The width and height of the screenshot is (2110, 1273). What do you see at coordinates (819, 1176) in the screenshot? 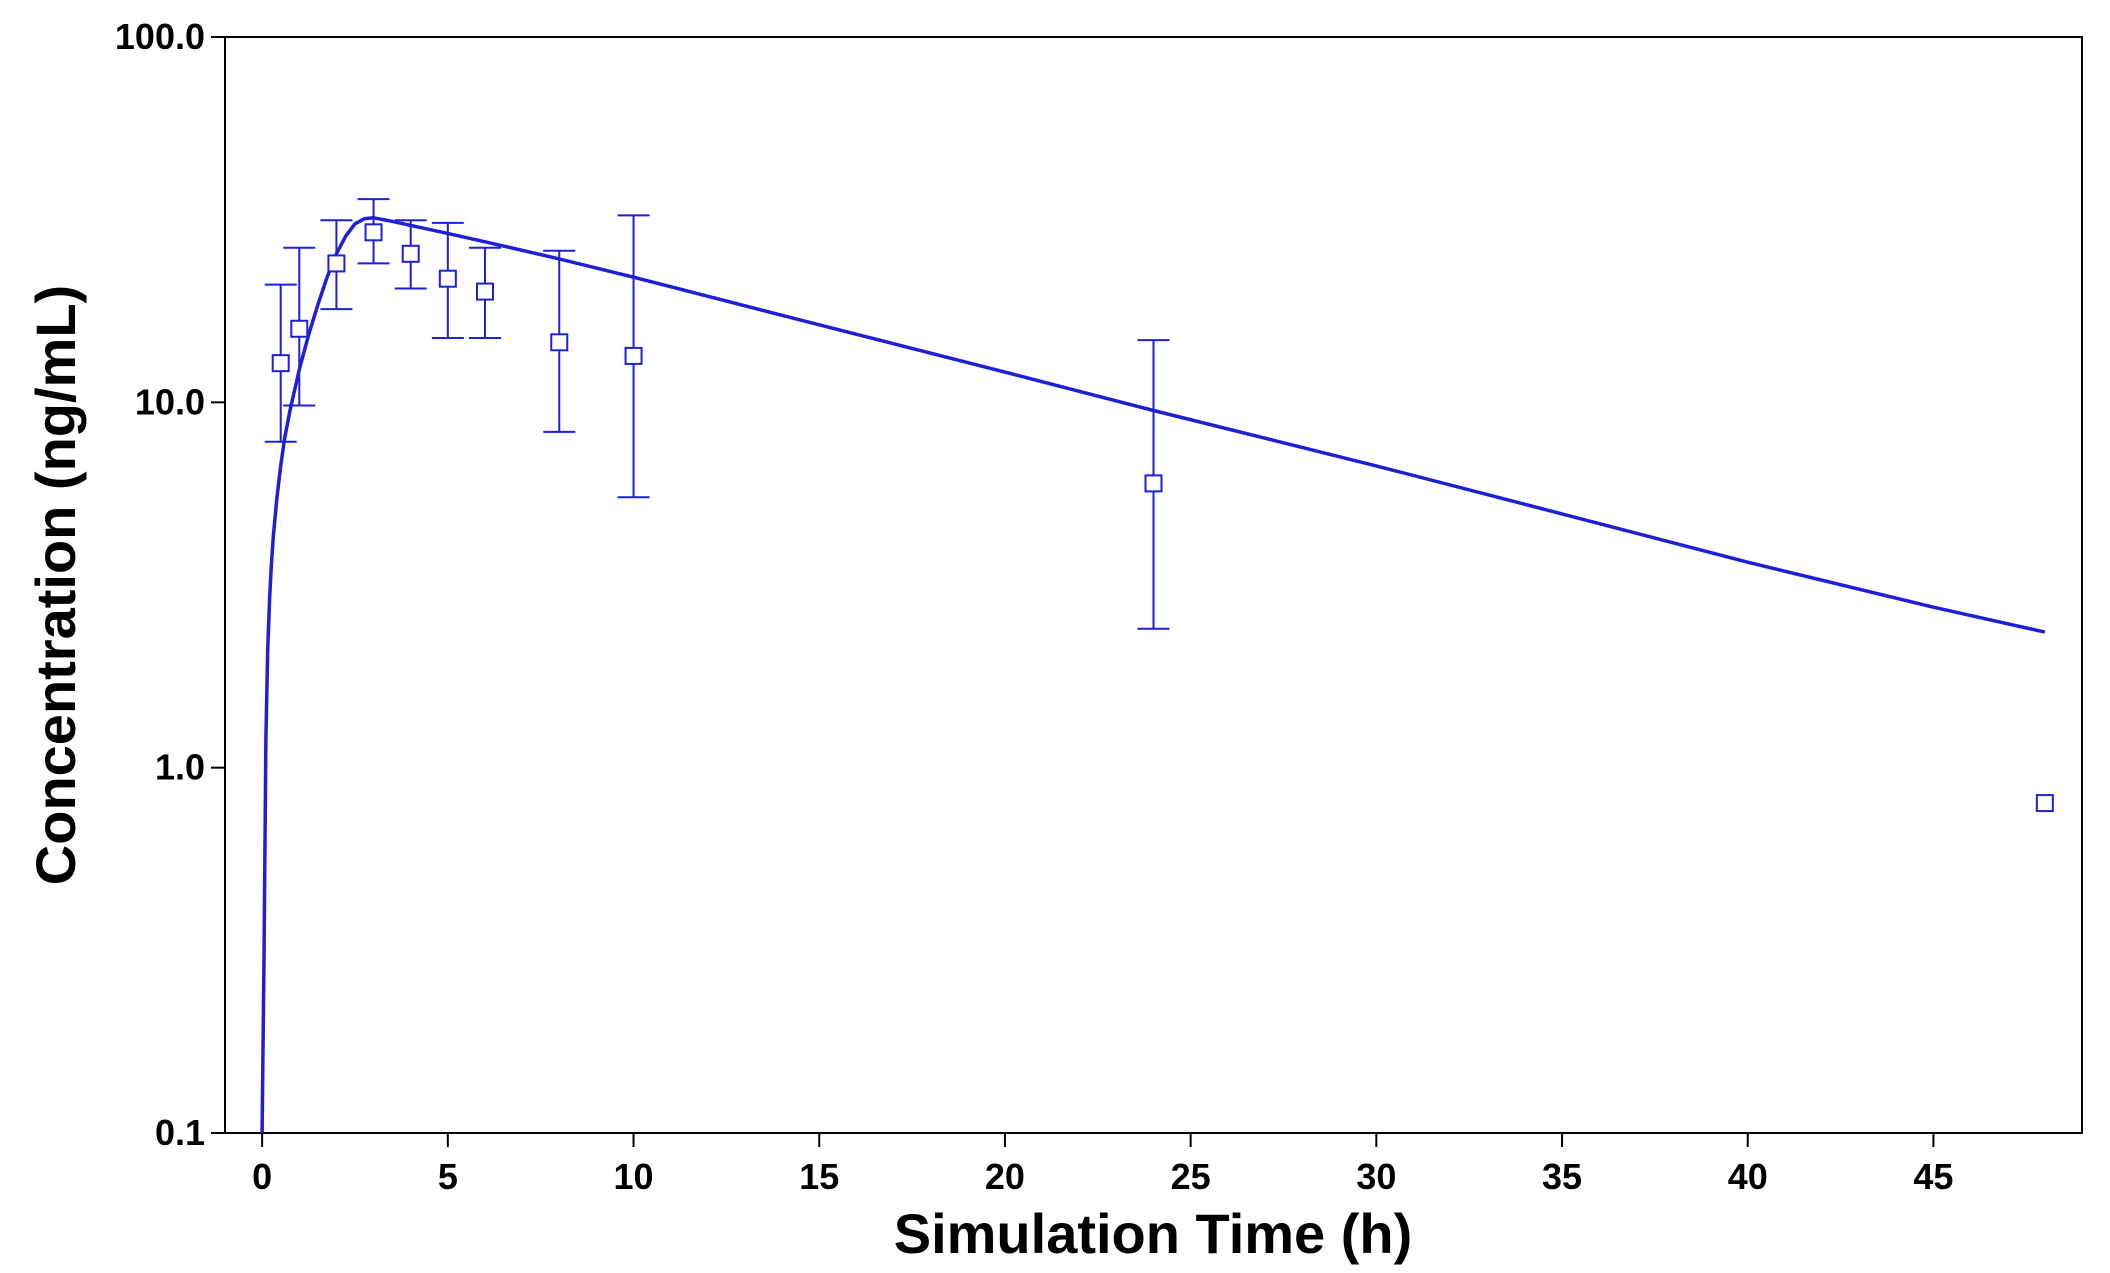
I see `x-tick-label: 15` at bounding box center [819, 1176].